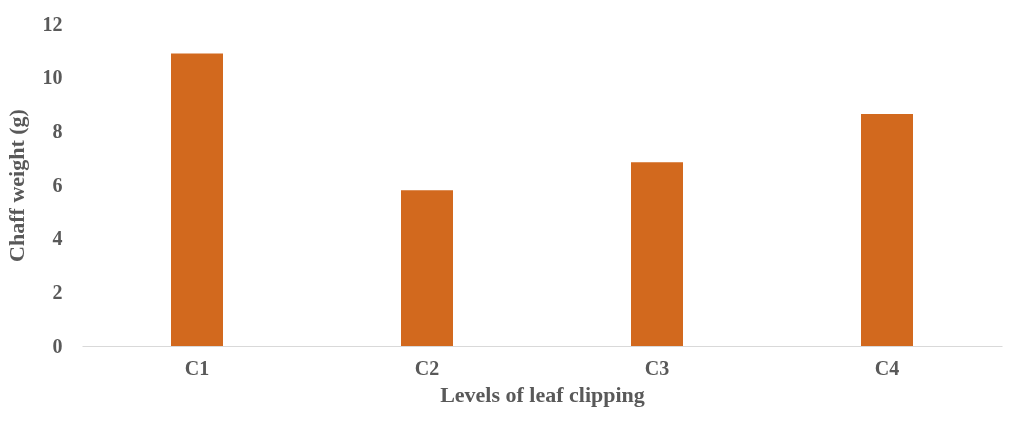 This screenshot has width=1020, height=432. I want to click on x-tick-label: C3, so click(657, 367).